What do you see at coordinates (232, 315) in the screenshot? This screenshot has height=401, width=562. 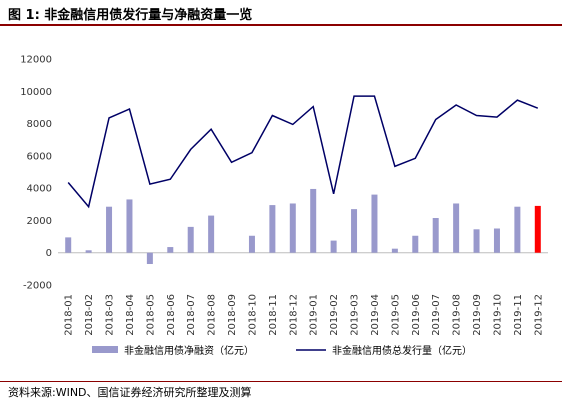 I see `x-tick-label: 2018-09` at bounding box center [232, 315].